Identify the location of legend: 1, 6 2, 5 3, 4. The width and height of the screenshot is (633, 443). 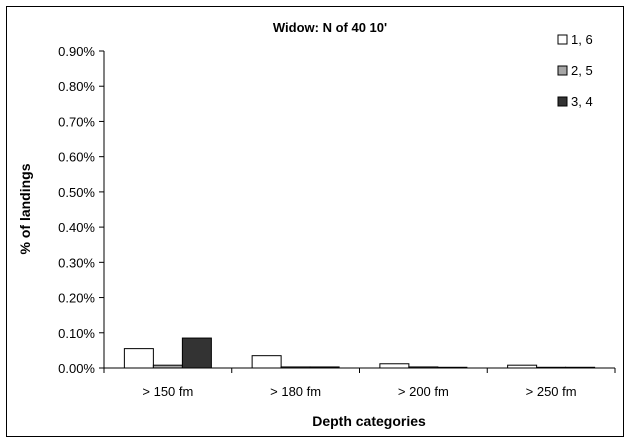
(575, 70).